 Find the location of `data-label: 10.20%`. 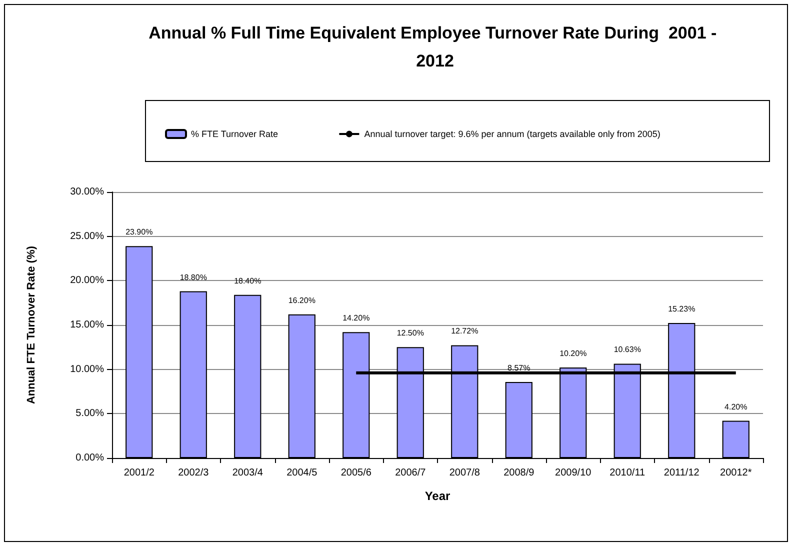

data-label: 10.20% is located at coordinates (573, 353).